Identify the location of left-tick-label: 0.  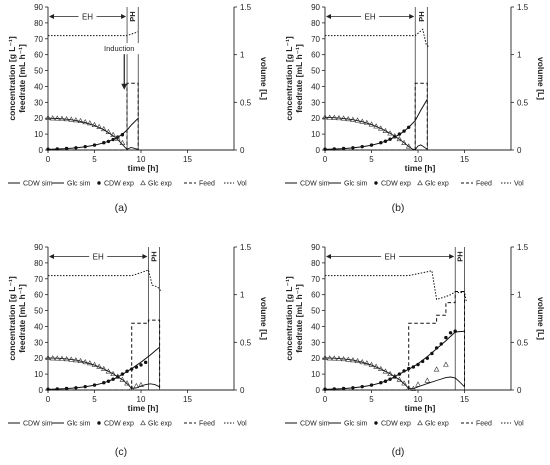
(41, 150).